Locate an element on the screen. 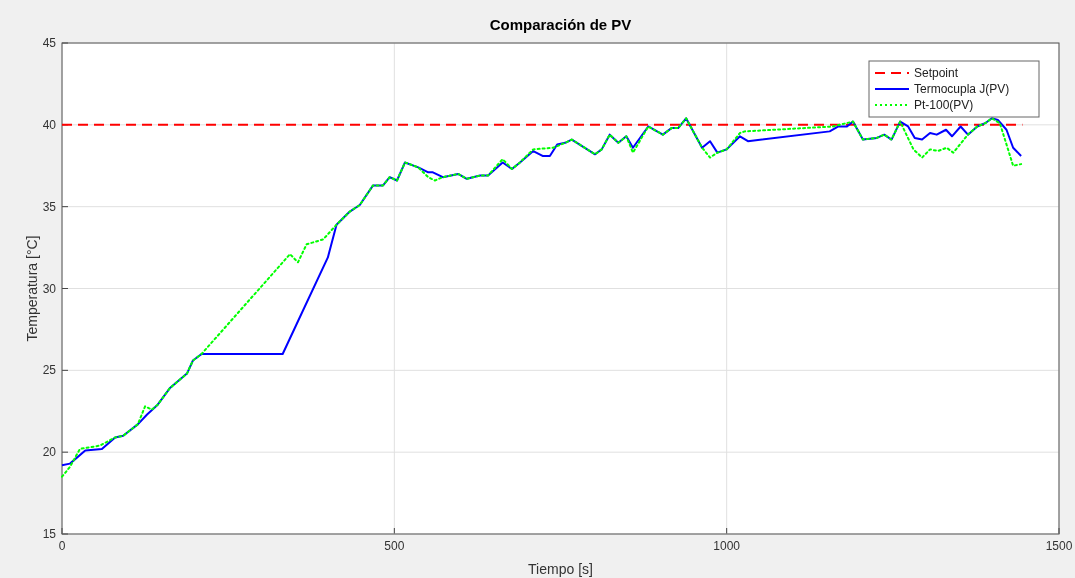 The height and width of the screenshot is (578, 1075). legend-label: Termocupla J(PV) is located at coordinates (962, 89).